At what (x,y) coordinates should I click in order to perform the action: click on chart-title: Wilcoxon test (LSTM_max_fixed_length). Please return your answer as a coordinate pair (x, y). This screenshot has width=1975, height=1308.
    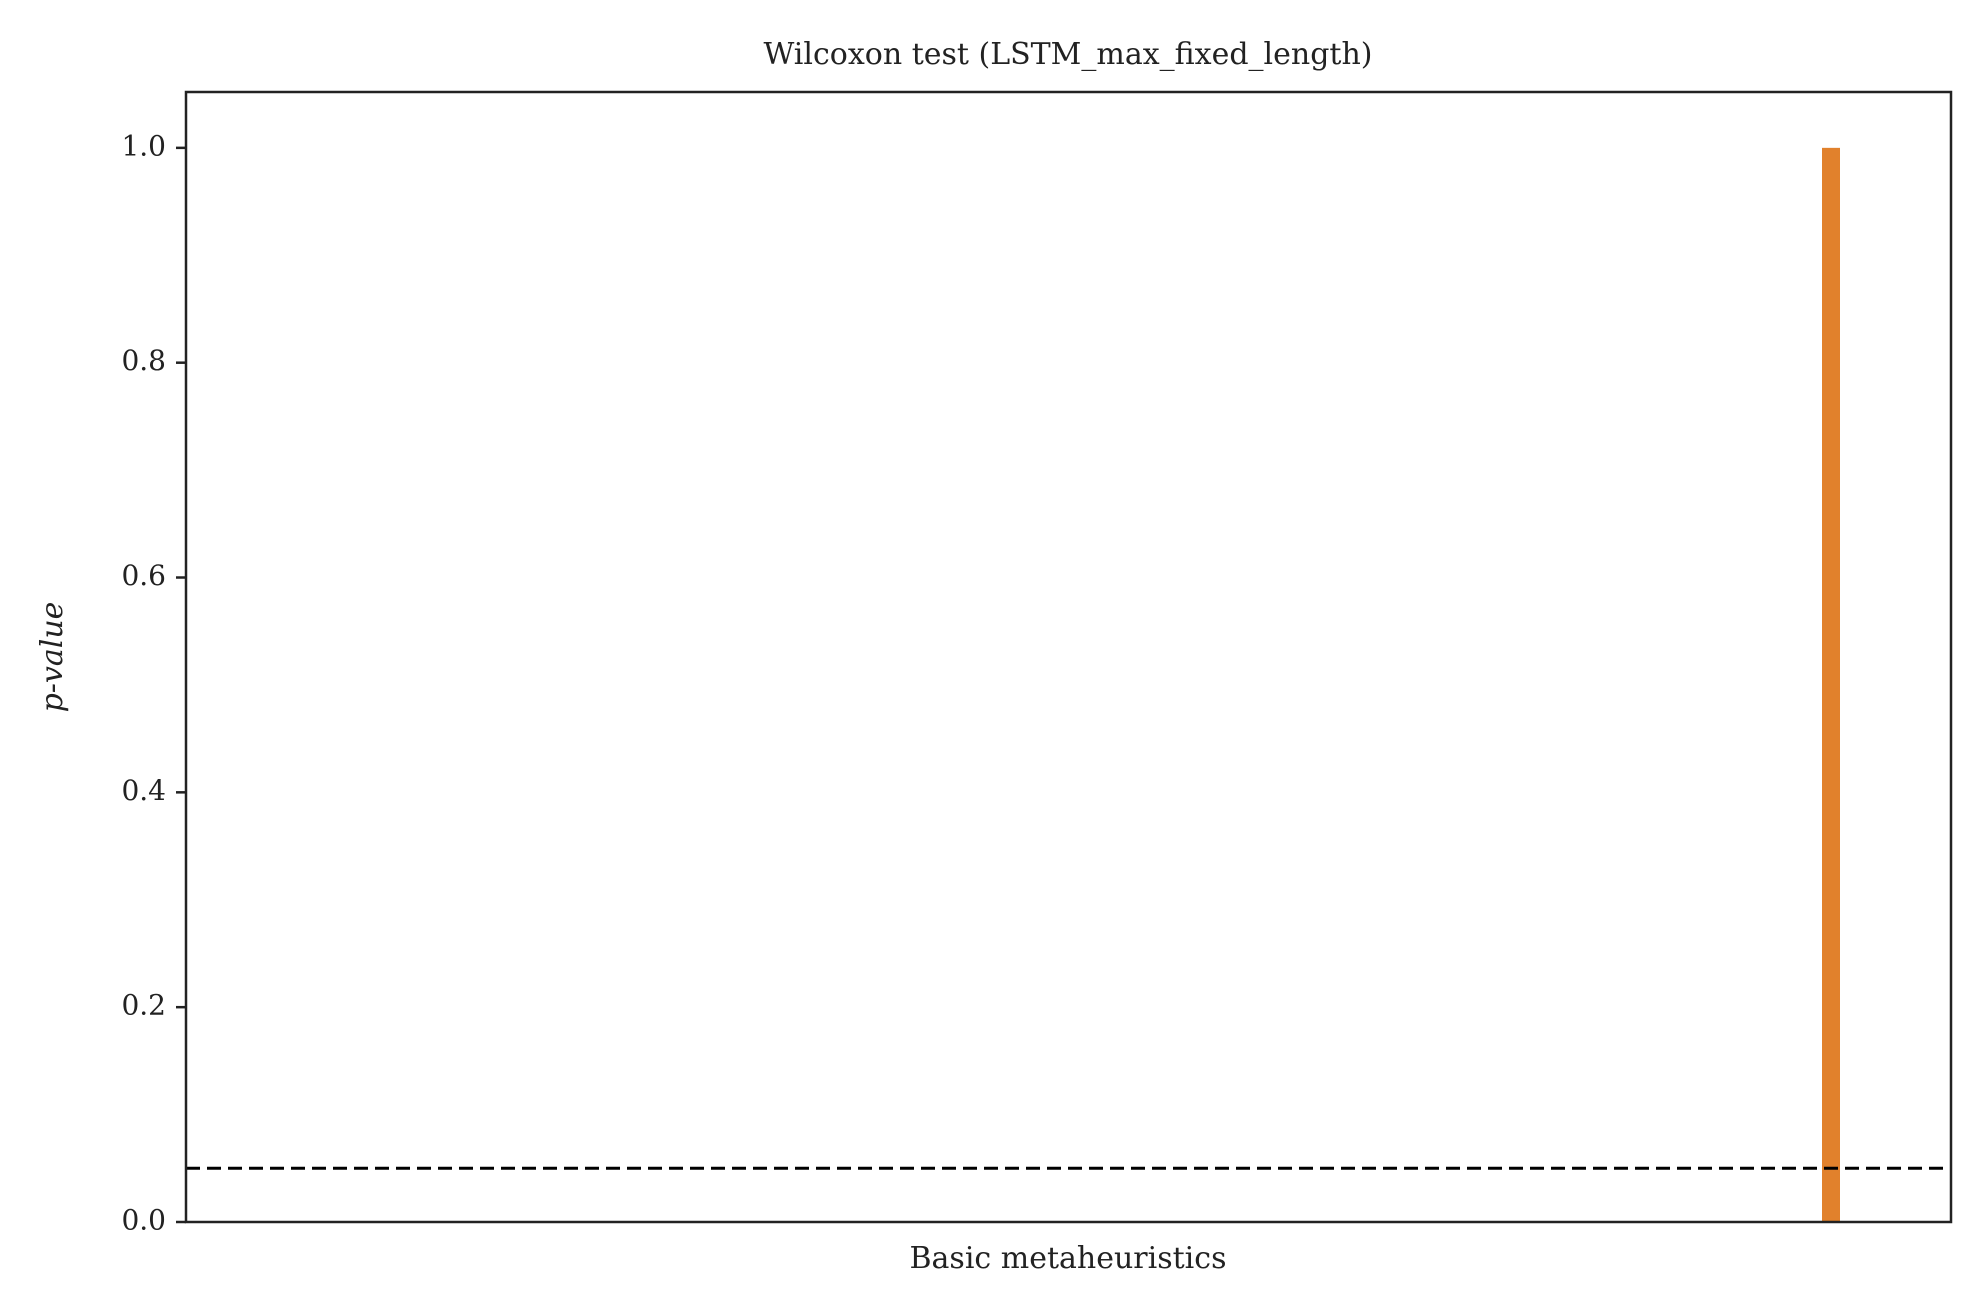
    Looking at the image, I should click on (1068, 54).